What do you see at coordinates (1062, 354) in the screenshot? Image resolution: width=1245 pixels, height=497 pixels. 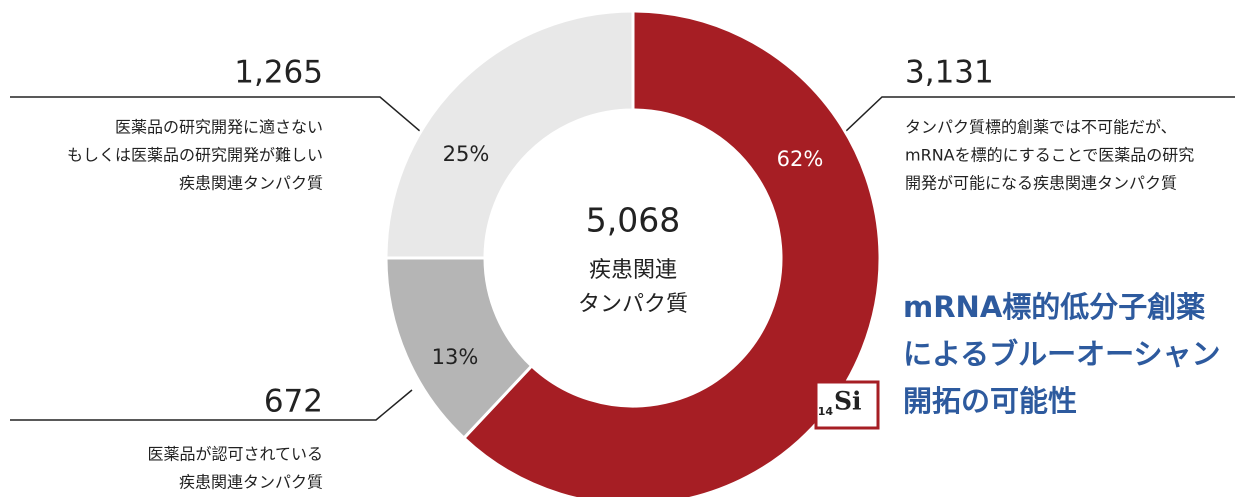 I see `headline: によるブルーオーシャン` at bounding box center [1062, 354].